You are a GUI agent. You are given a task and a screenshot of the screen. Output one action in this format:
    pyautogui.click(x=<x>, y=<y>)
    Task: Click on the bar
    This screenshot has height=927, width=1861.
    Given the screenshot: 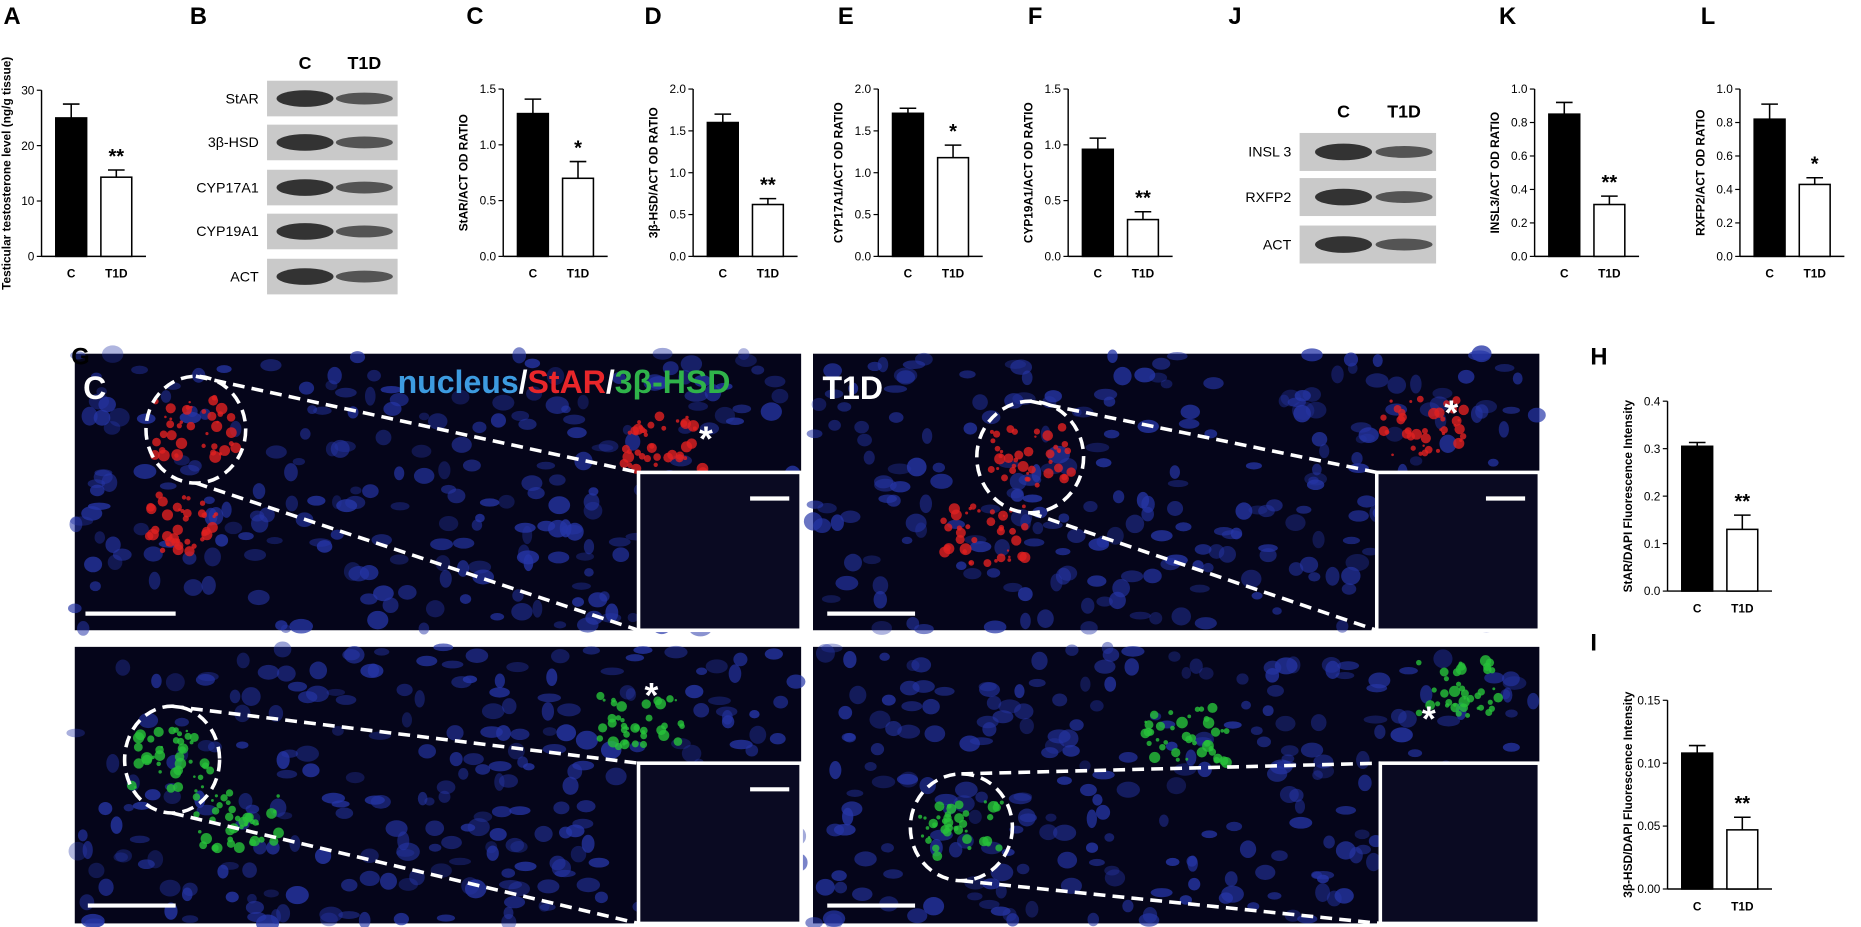 What is the action you would take?
    pyautogui.click(x=533, y=185)
    